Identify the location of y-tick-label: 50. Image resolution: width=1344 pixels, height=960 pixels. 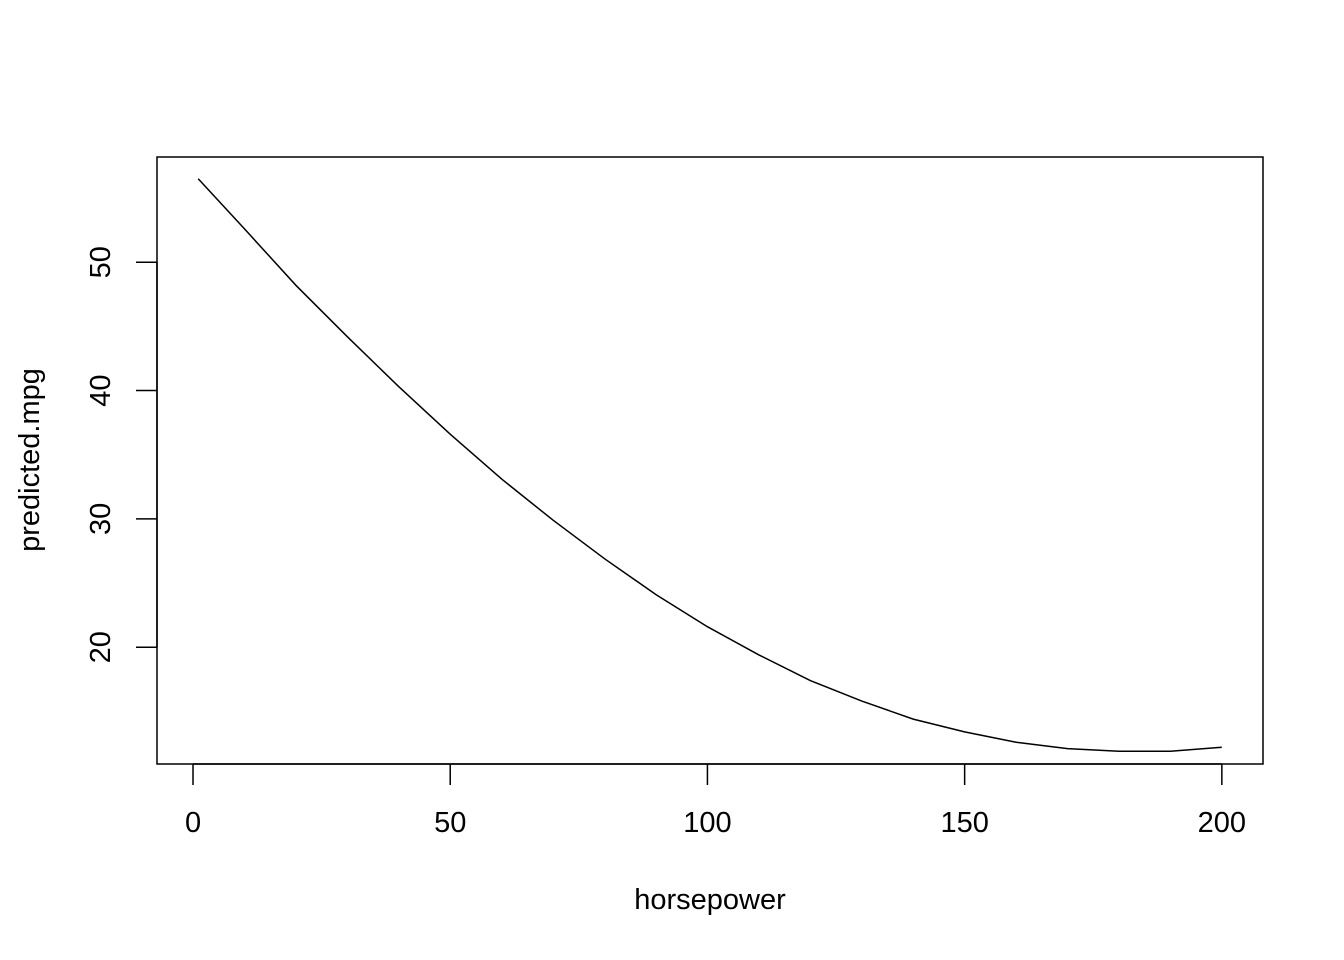
(101, 262).